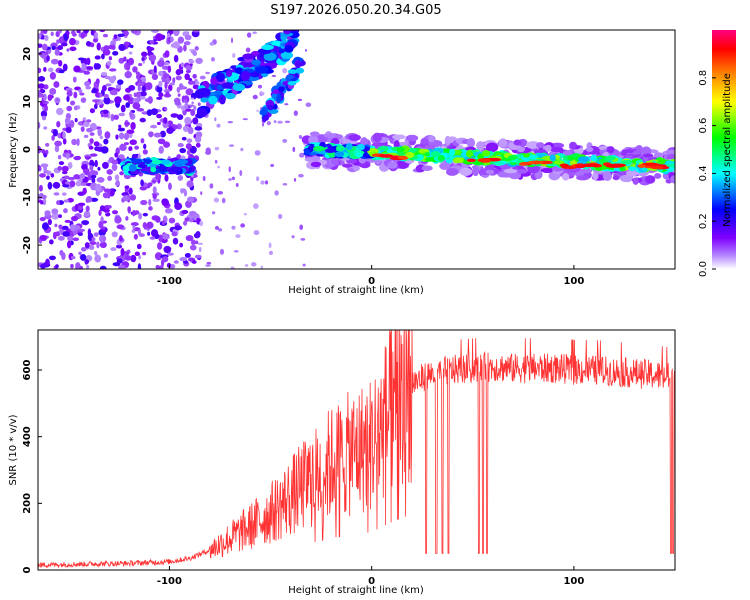 The width and height of the screenshot is (750, 600). I want to click on y-tick-label: 200, so click(27, 503).